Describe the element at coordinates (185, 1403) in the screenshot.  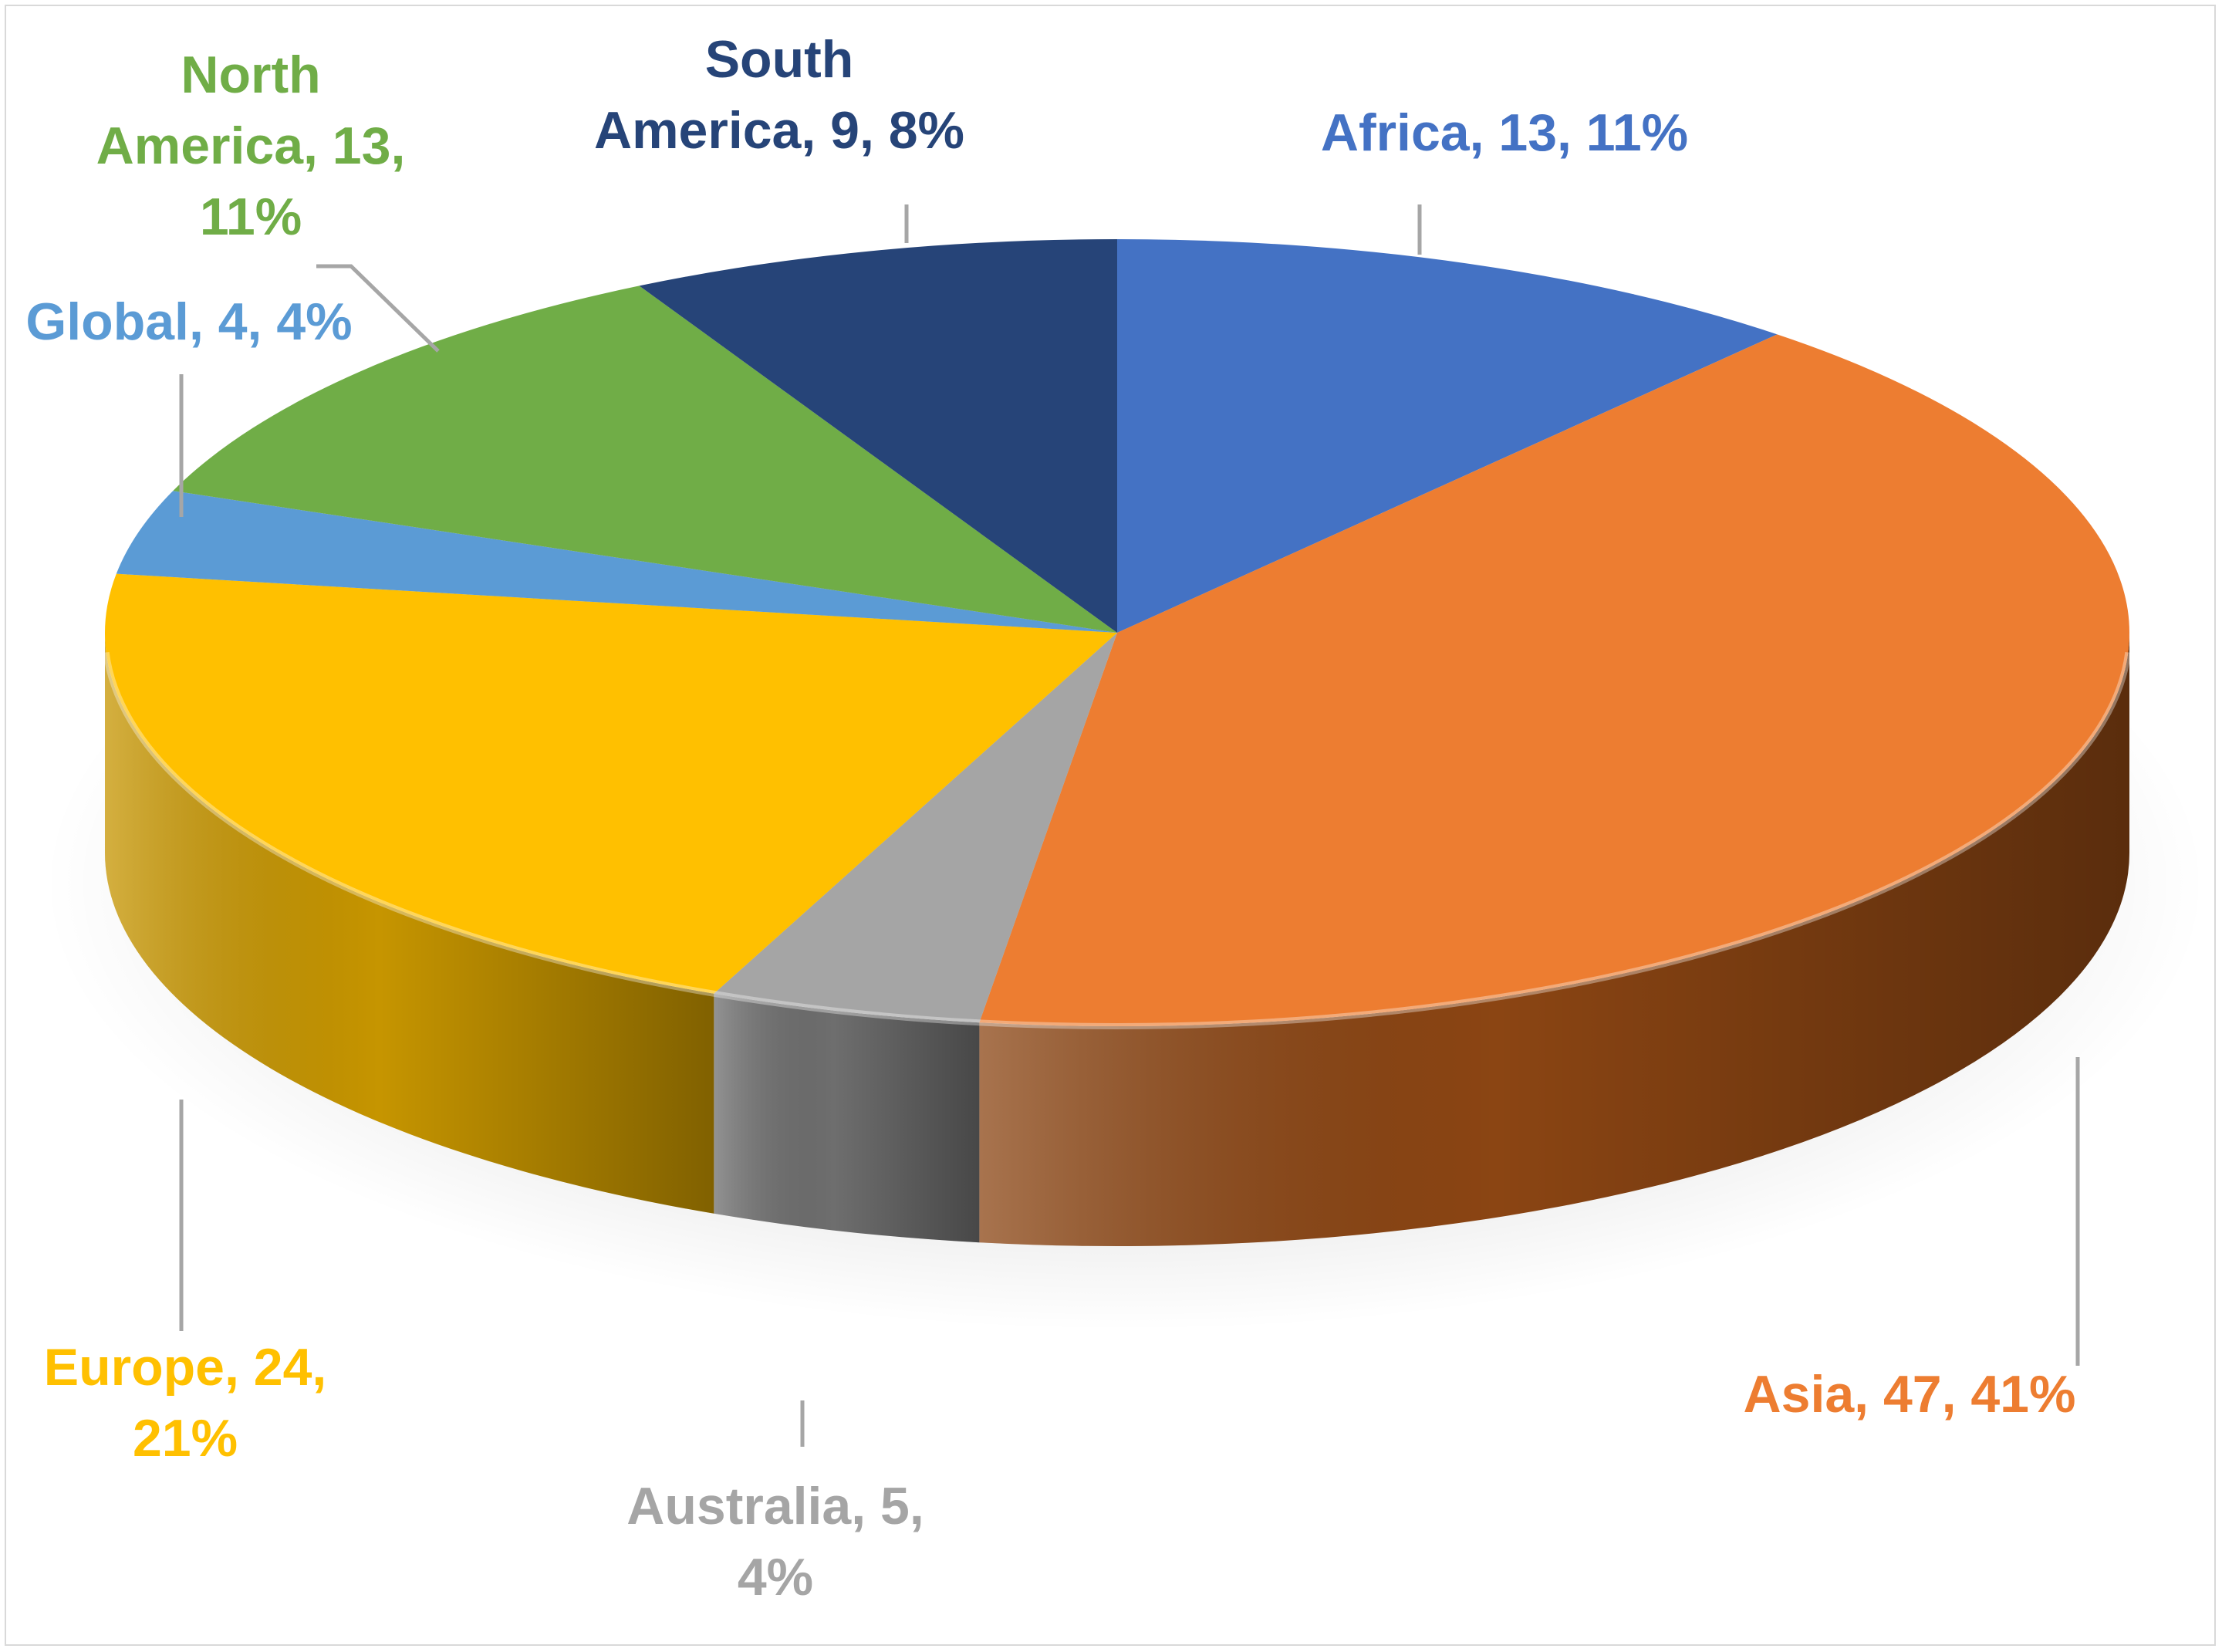
I see `data-label-europe: Europe, 24, 21%` at that location.